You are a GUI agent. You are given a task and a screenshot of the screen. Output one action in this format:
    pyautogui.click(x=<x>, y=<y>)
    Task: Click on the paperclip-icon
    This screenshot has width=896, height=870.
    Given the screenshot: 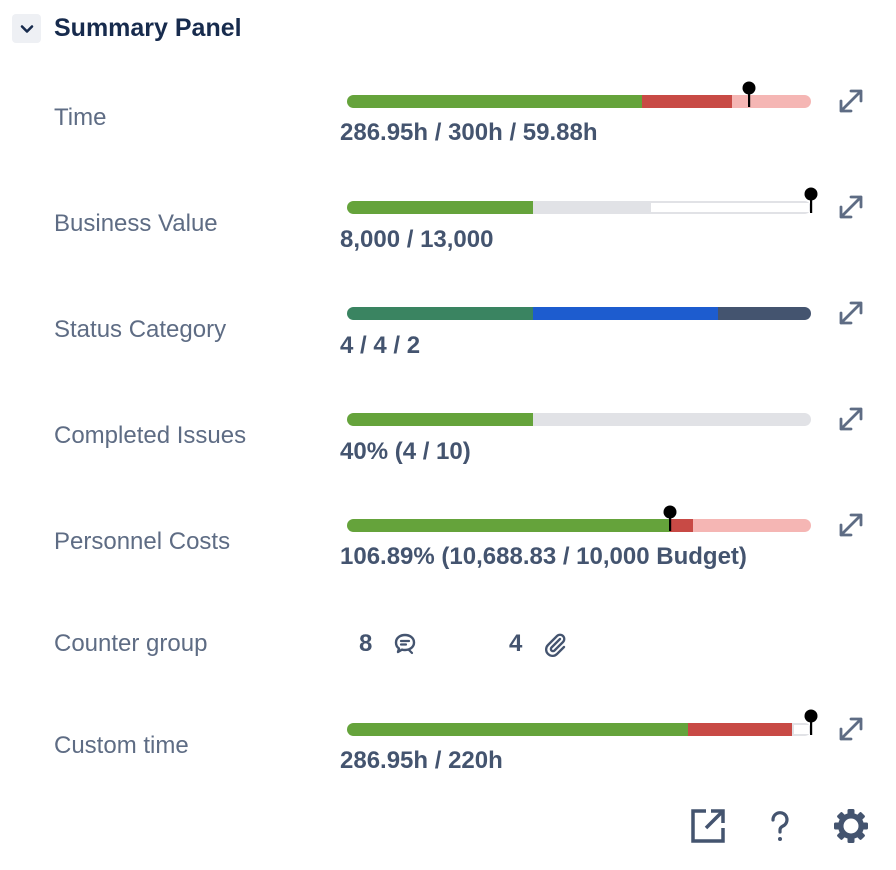 What is the action you would take?
    pyautogui.click(x=555, y=645)
    